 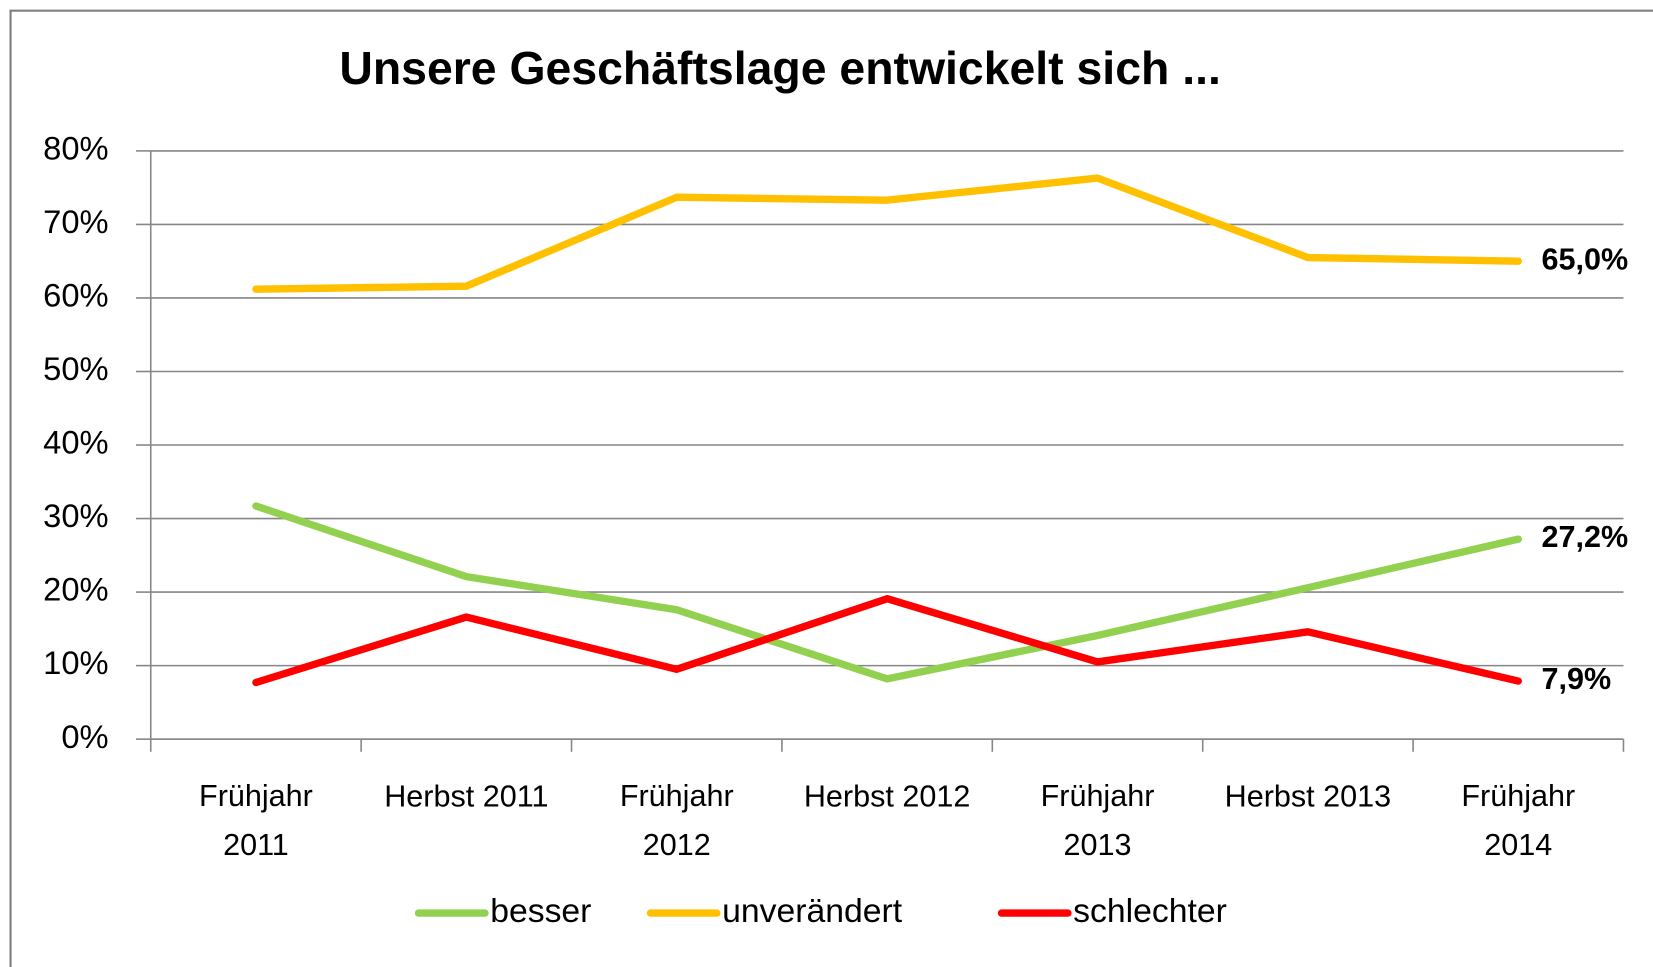 What do you see at coordinates (75, 295) in the screenshot?
I see `y-tick-label: 60%` at bounding box center [75, 295].